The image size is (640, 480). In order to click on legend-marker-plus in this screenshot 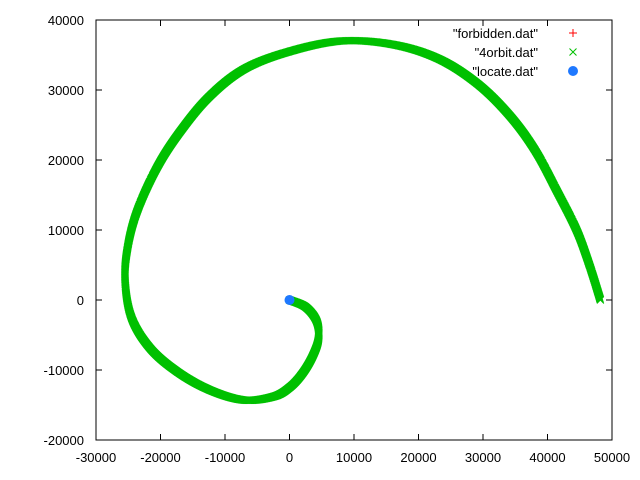, I will do `click(573, 33)`.